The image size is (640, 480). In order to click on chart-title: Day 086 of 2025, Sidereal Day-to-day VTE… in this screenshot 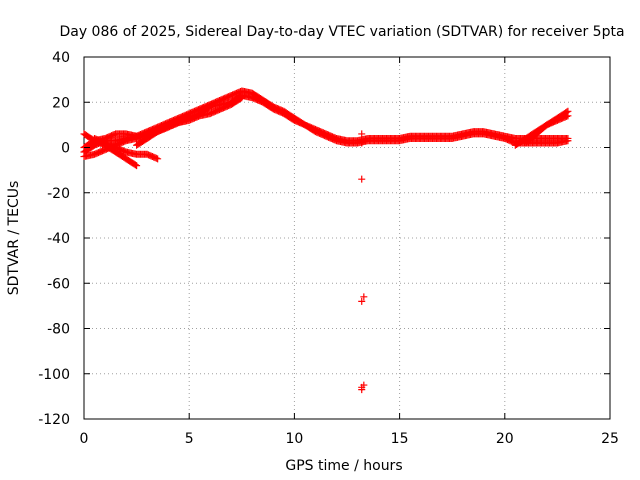, I will do `click(341, 32)`.